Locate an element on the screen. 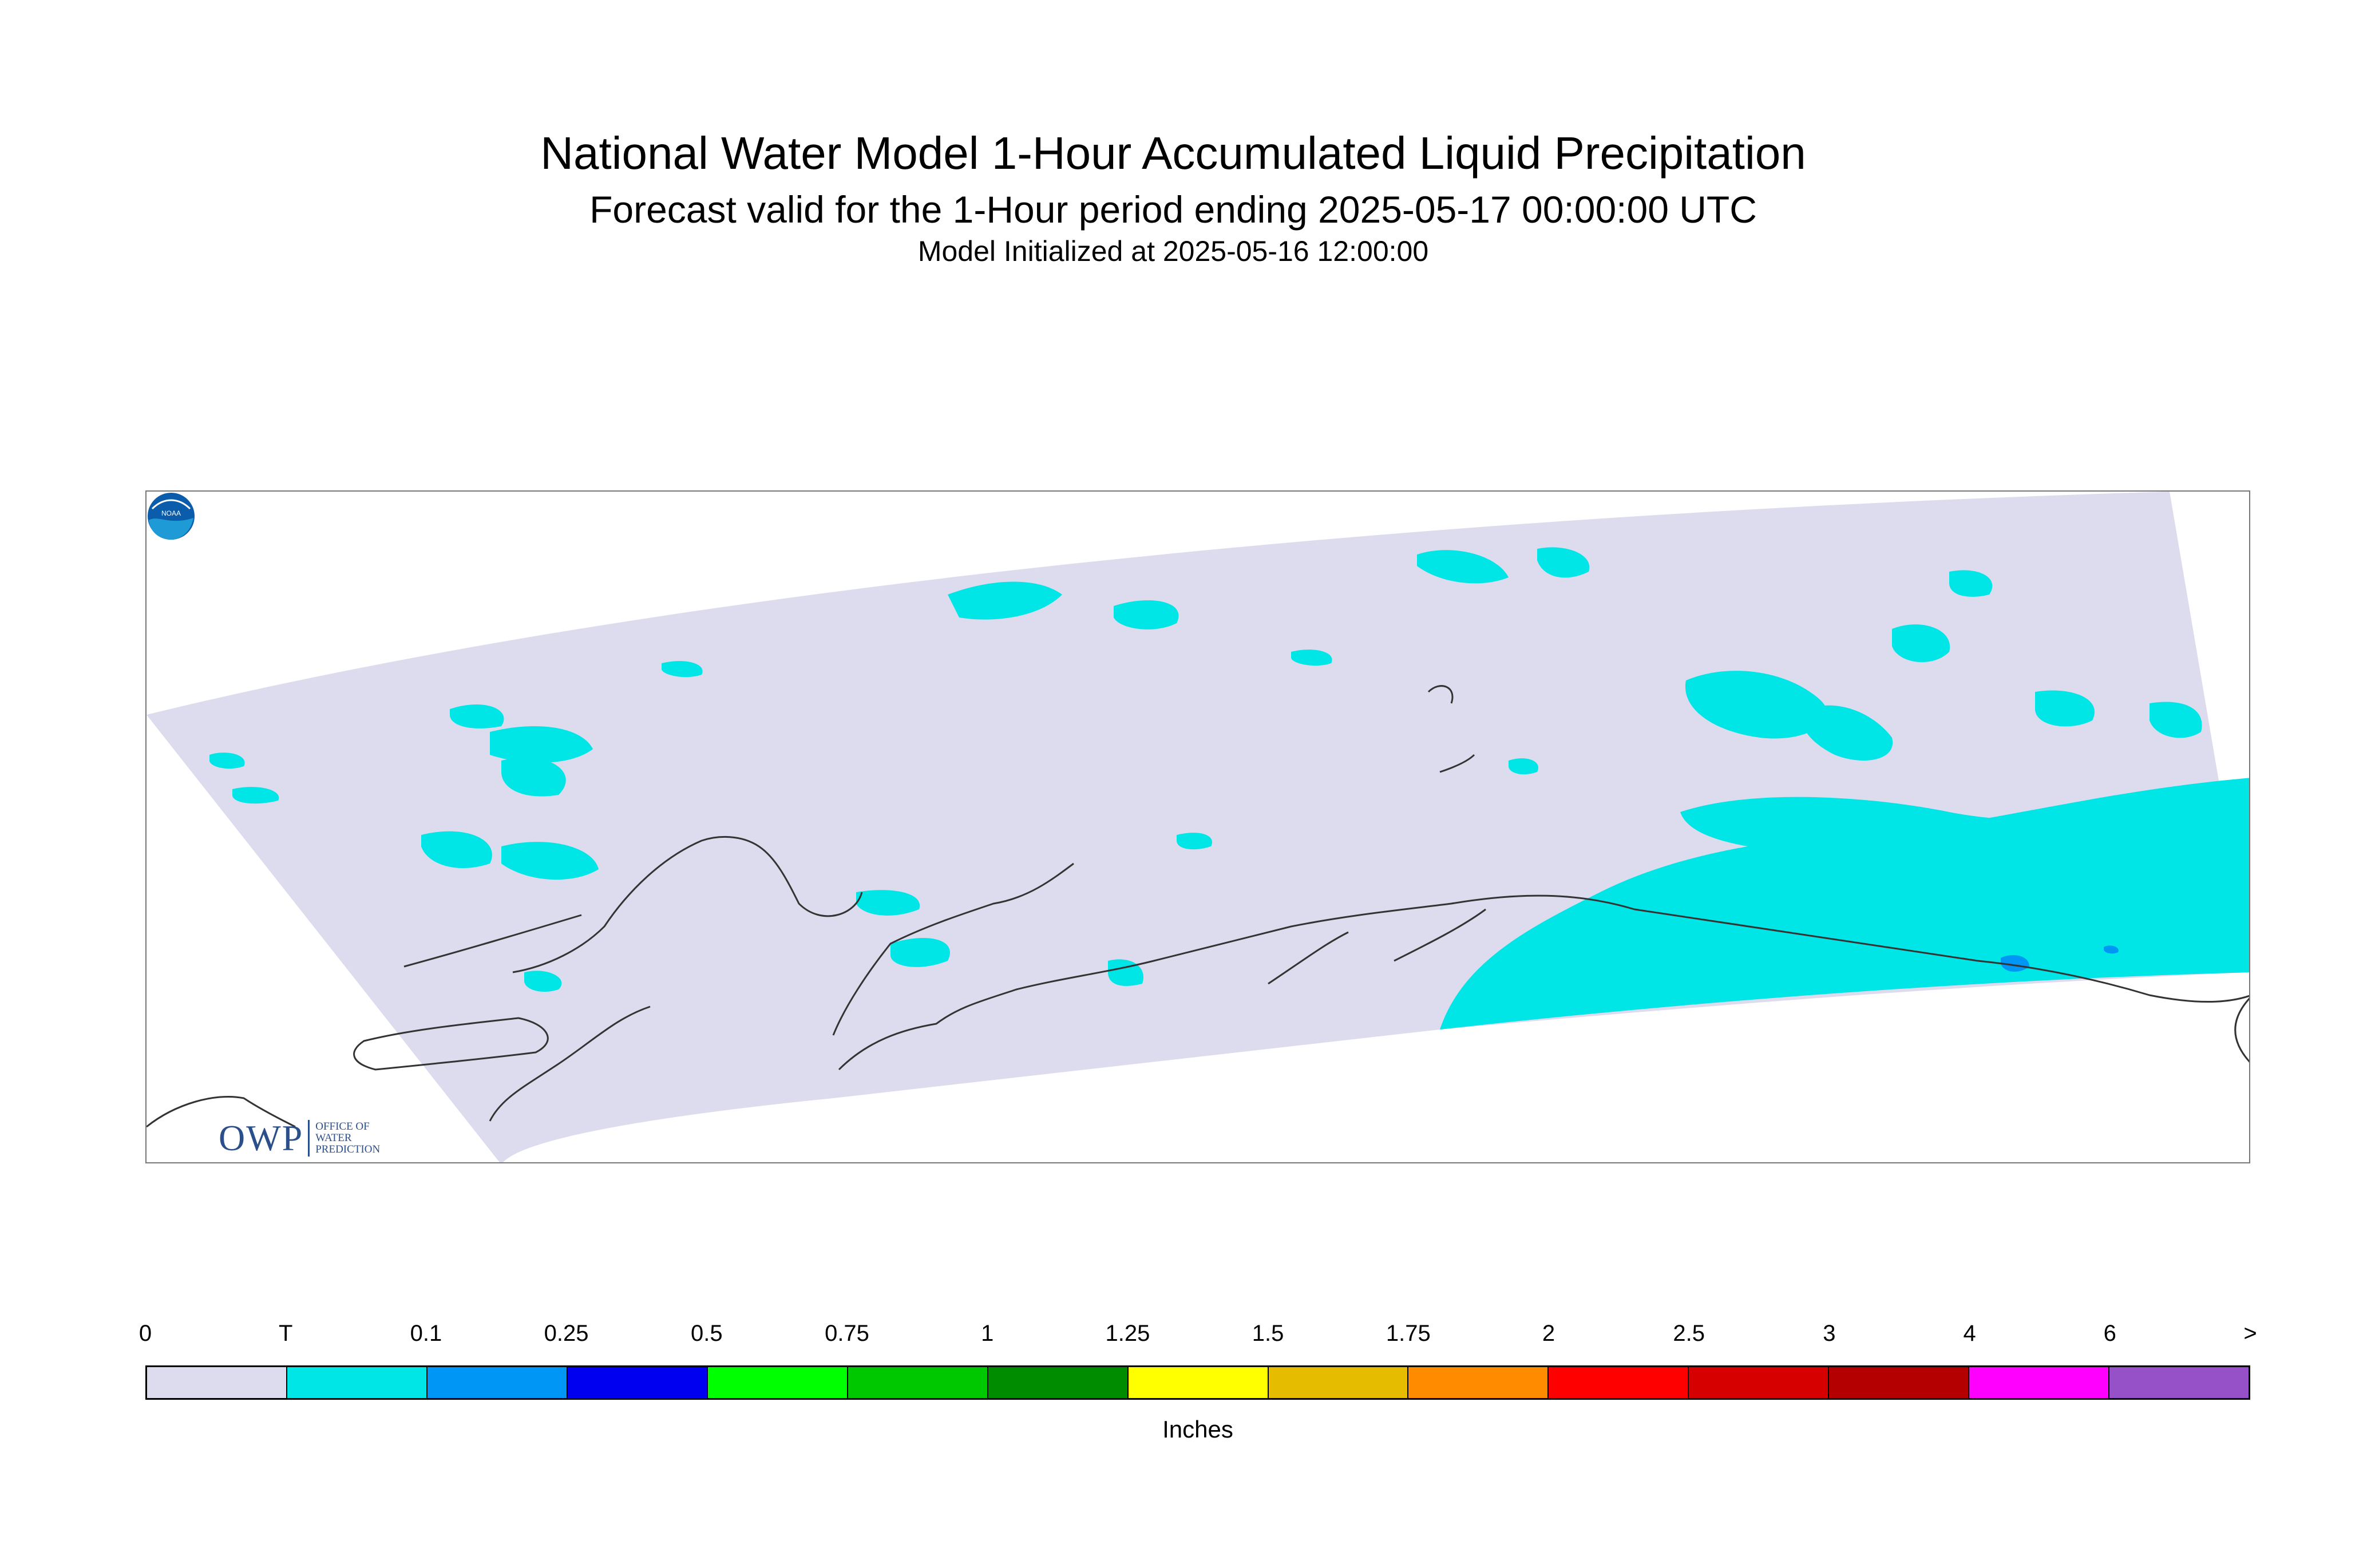 This screenshot has width=2375, height=1568. legend-tick-label: 4 is located at coordinates (1970, 1333).